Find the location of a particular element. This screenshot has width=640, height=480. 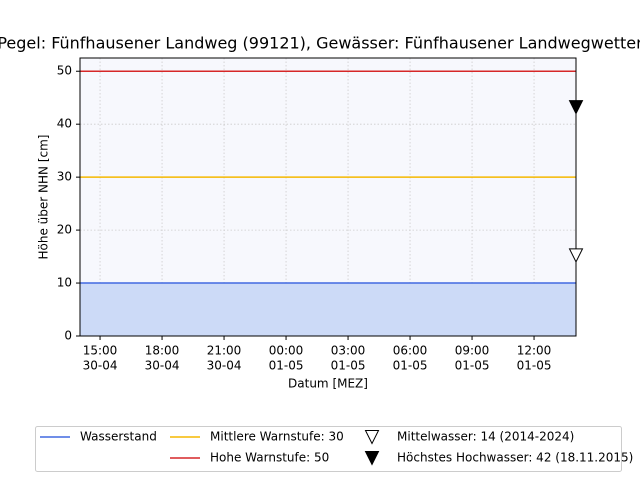

x-tick-label: 09:00 is located at coordinates (472, 351).